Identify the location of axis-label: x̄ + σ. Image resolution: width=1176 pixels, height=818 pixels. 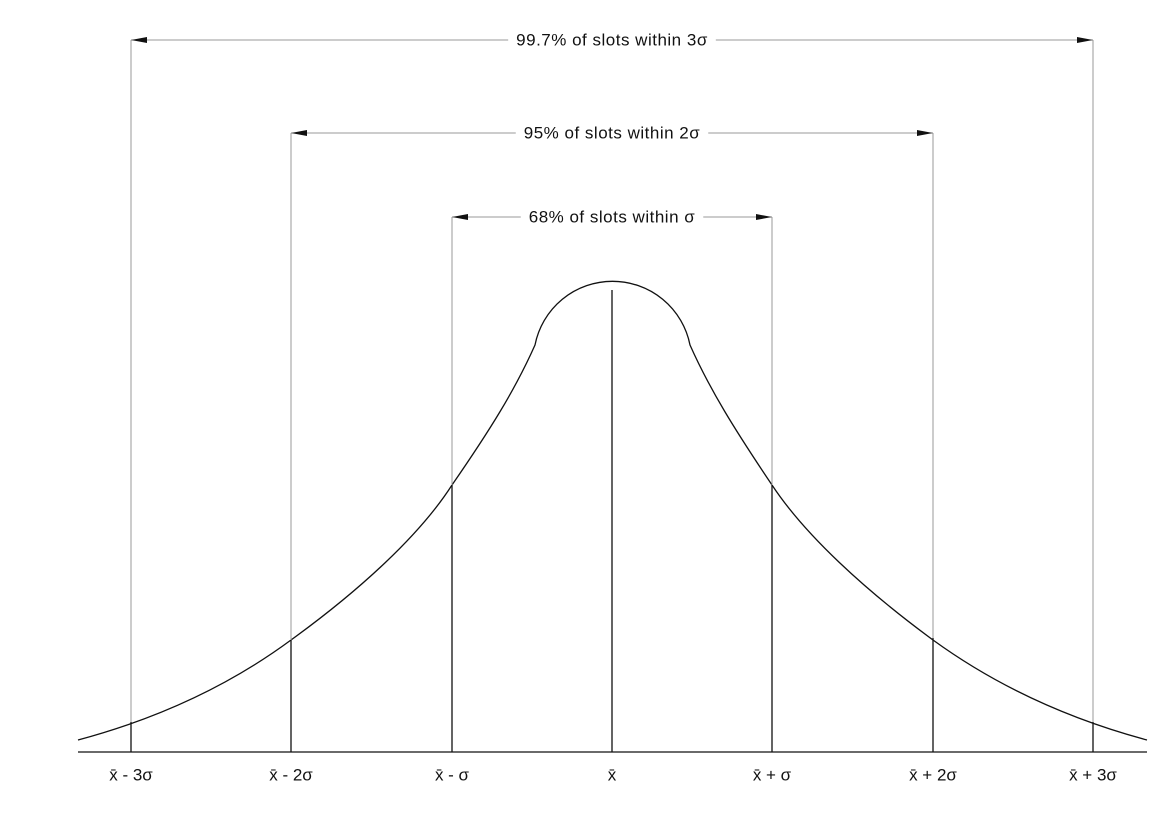
(772, 774).